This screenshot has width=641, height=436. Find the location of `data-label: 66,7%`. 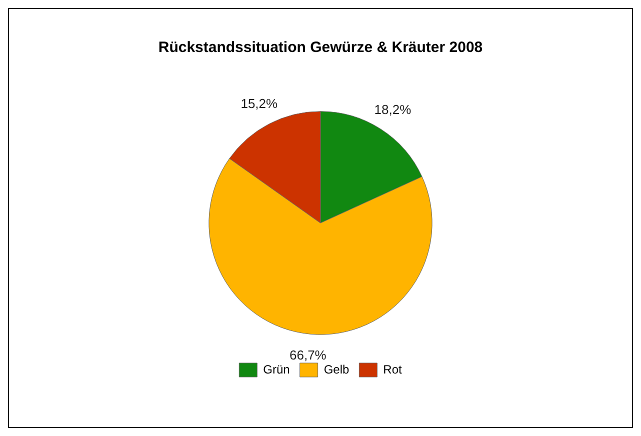

data-label: 66,7% is located at coordinates (308, 355).